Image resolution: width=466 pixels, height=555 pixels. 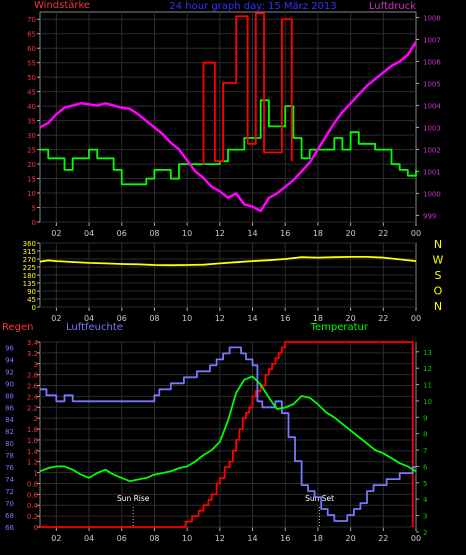 I want to click on y-left-tick-label: 55, so click(x=31, y=64).